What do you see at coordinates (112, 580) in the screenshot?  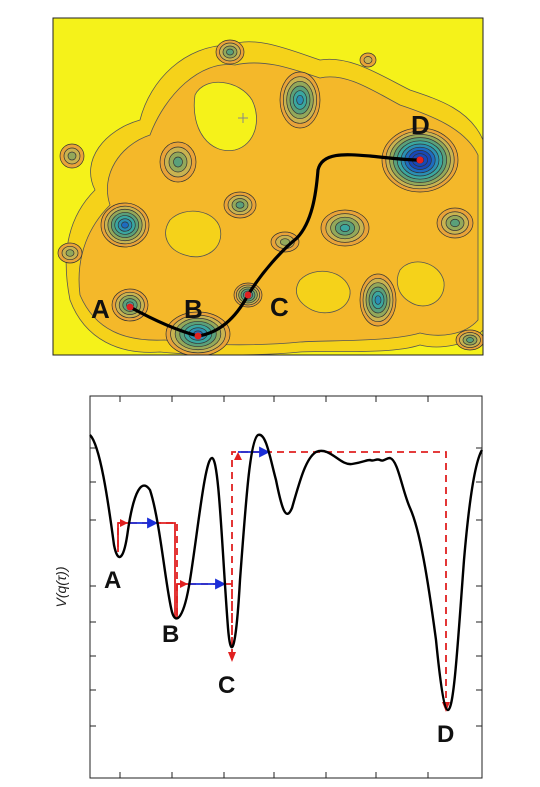 I see `profile-label-a: A` at bounding box center [112, 580].